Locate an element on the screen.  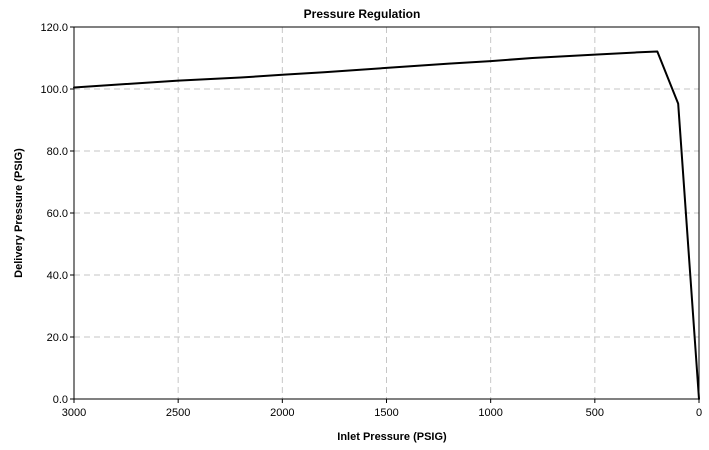
y-tick-label: 40.0 is located at coordinates (57, 276).